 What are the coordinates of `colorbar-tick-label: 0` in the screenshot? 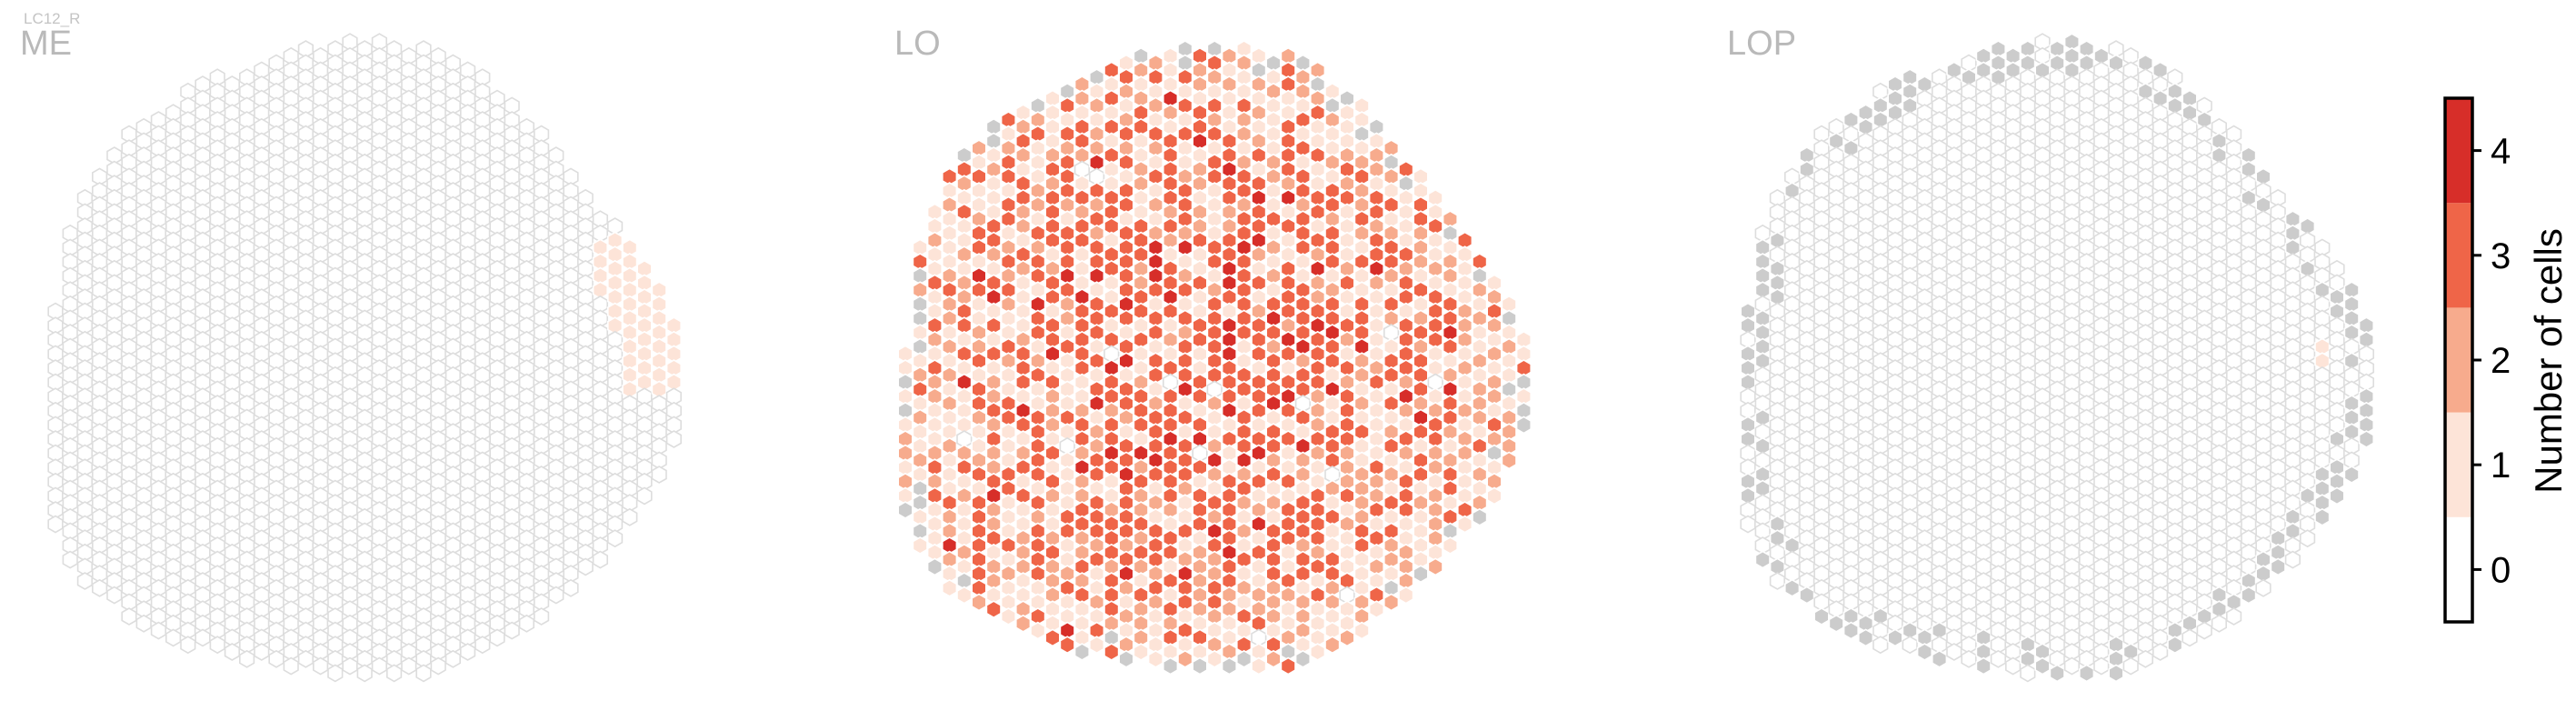 It's located at (2501, 570).